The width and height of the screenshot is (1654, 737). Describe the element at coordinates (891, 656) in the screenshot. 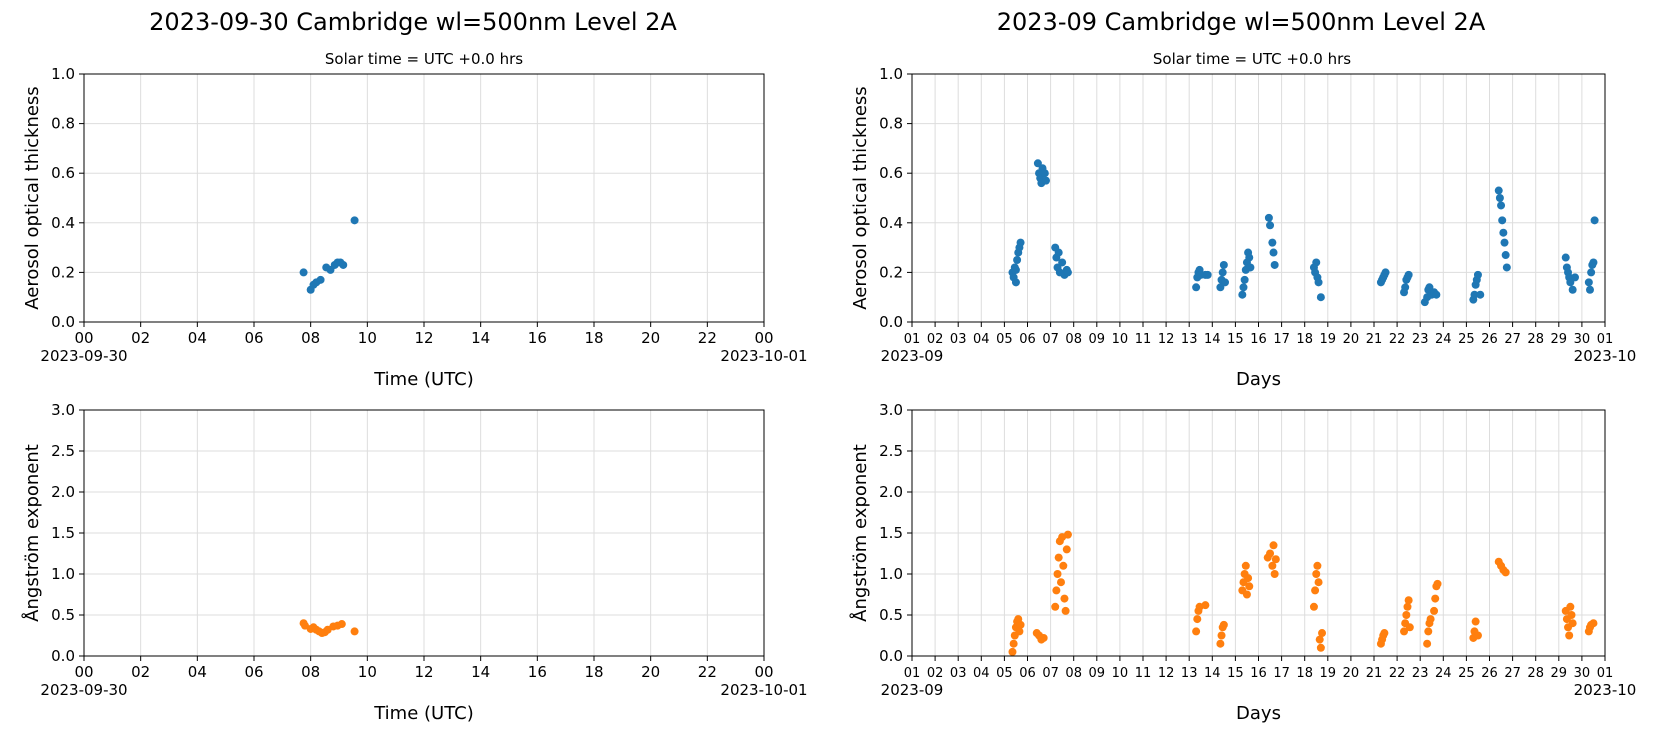

I see `month-angstrom-y-tick-label: 0.0` at that location.